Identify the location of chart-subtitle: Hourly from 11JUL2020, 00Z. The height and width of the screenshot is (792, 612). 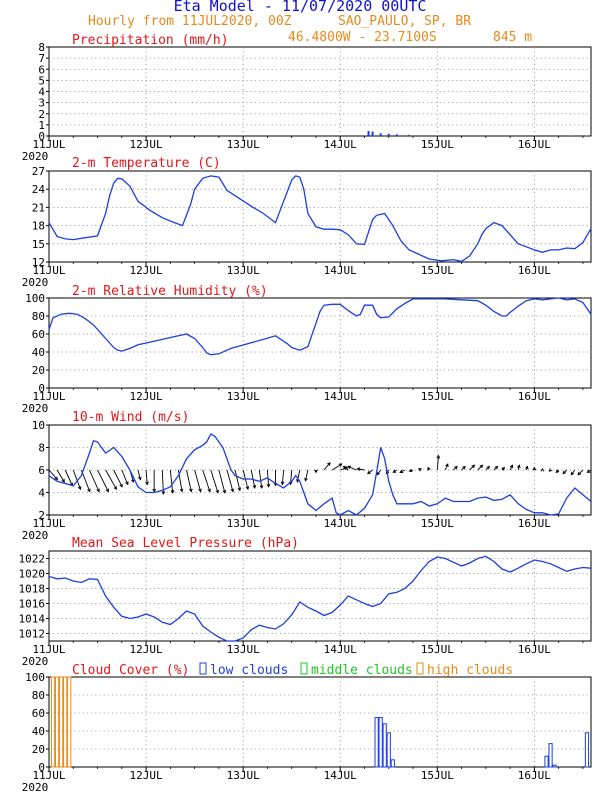
(190, 21).